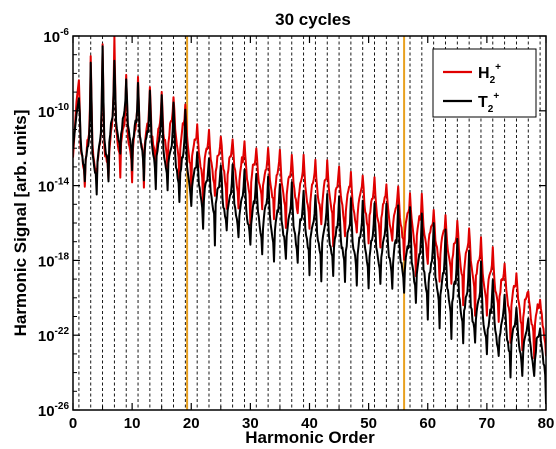  Describe the element at coordinates (250, 423) in the screenshot. I see `x-tick-label: 30` at that location.